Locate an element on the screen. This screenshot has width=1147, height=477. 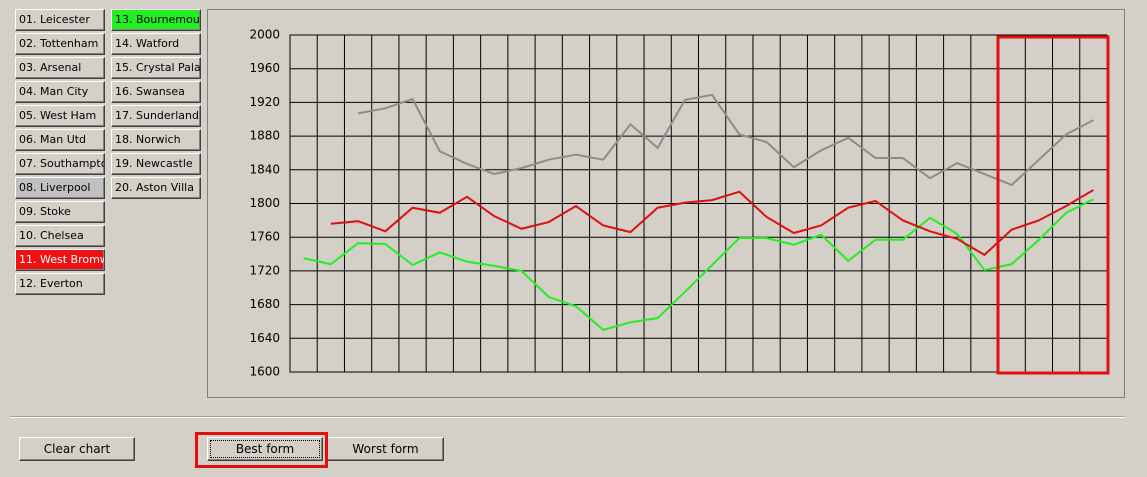
team-button: 11. West Bromwich is located at coordinates (60, 260).